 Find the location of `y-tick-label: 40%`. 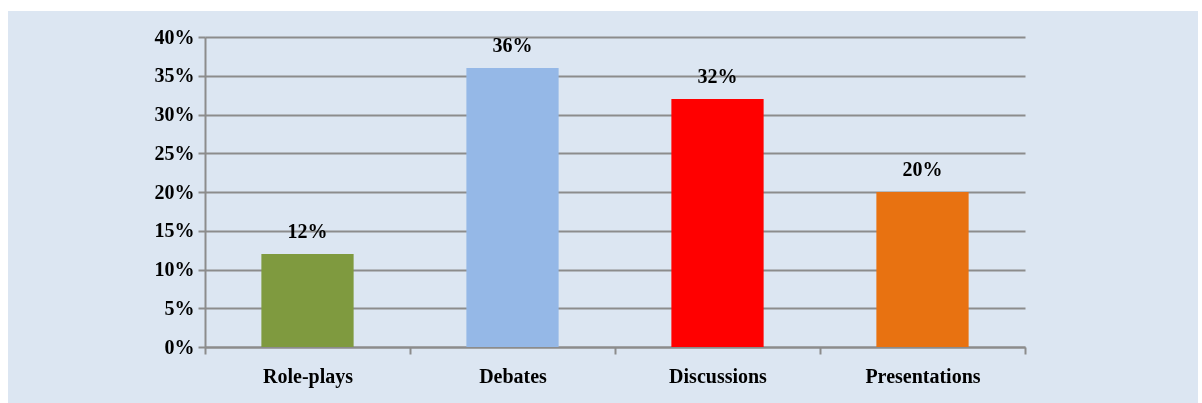

y-tick-label: 40% is located at coordinates (174, 36).